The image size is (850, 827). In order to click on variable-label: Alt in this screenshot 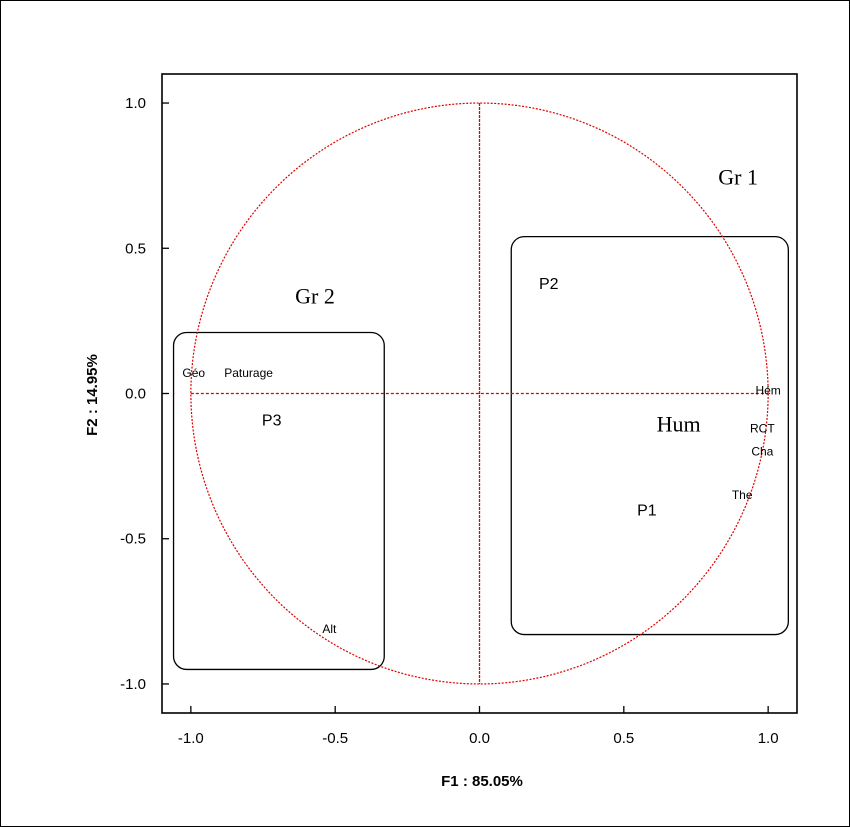, I will do `click(329, 629)`.